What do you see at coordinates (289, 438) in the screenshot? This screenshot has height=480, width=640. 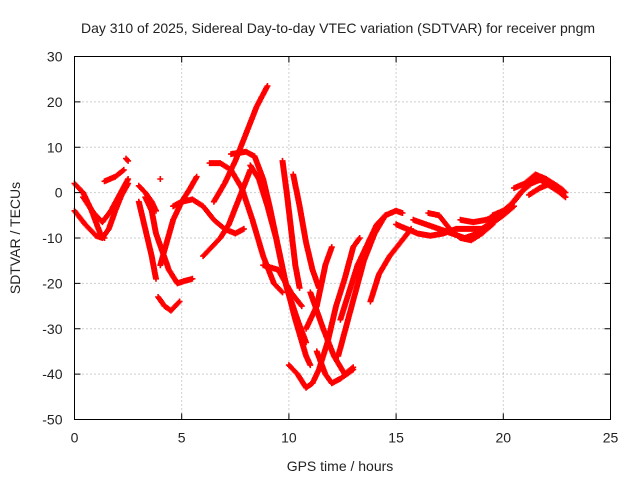 I see `x-tick-label: 10` at bounding box center [289, 438].